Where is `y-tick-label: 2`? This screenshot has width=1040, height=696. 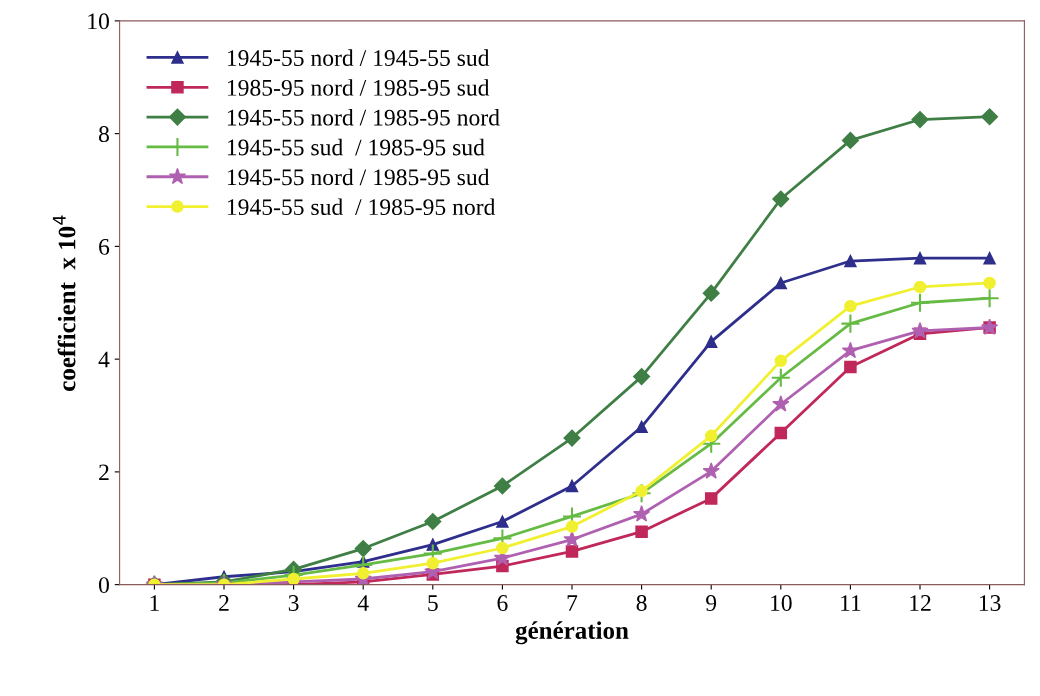
y-tick-label: 2 is located at coordinates (104, 472).